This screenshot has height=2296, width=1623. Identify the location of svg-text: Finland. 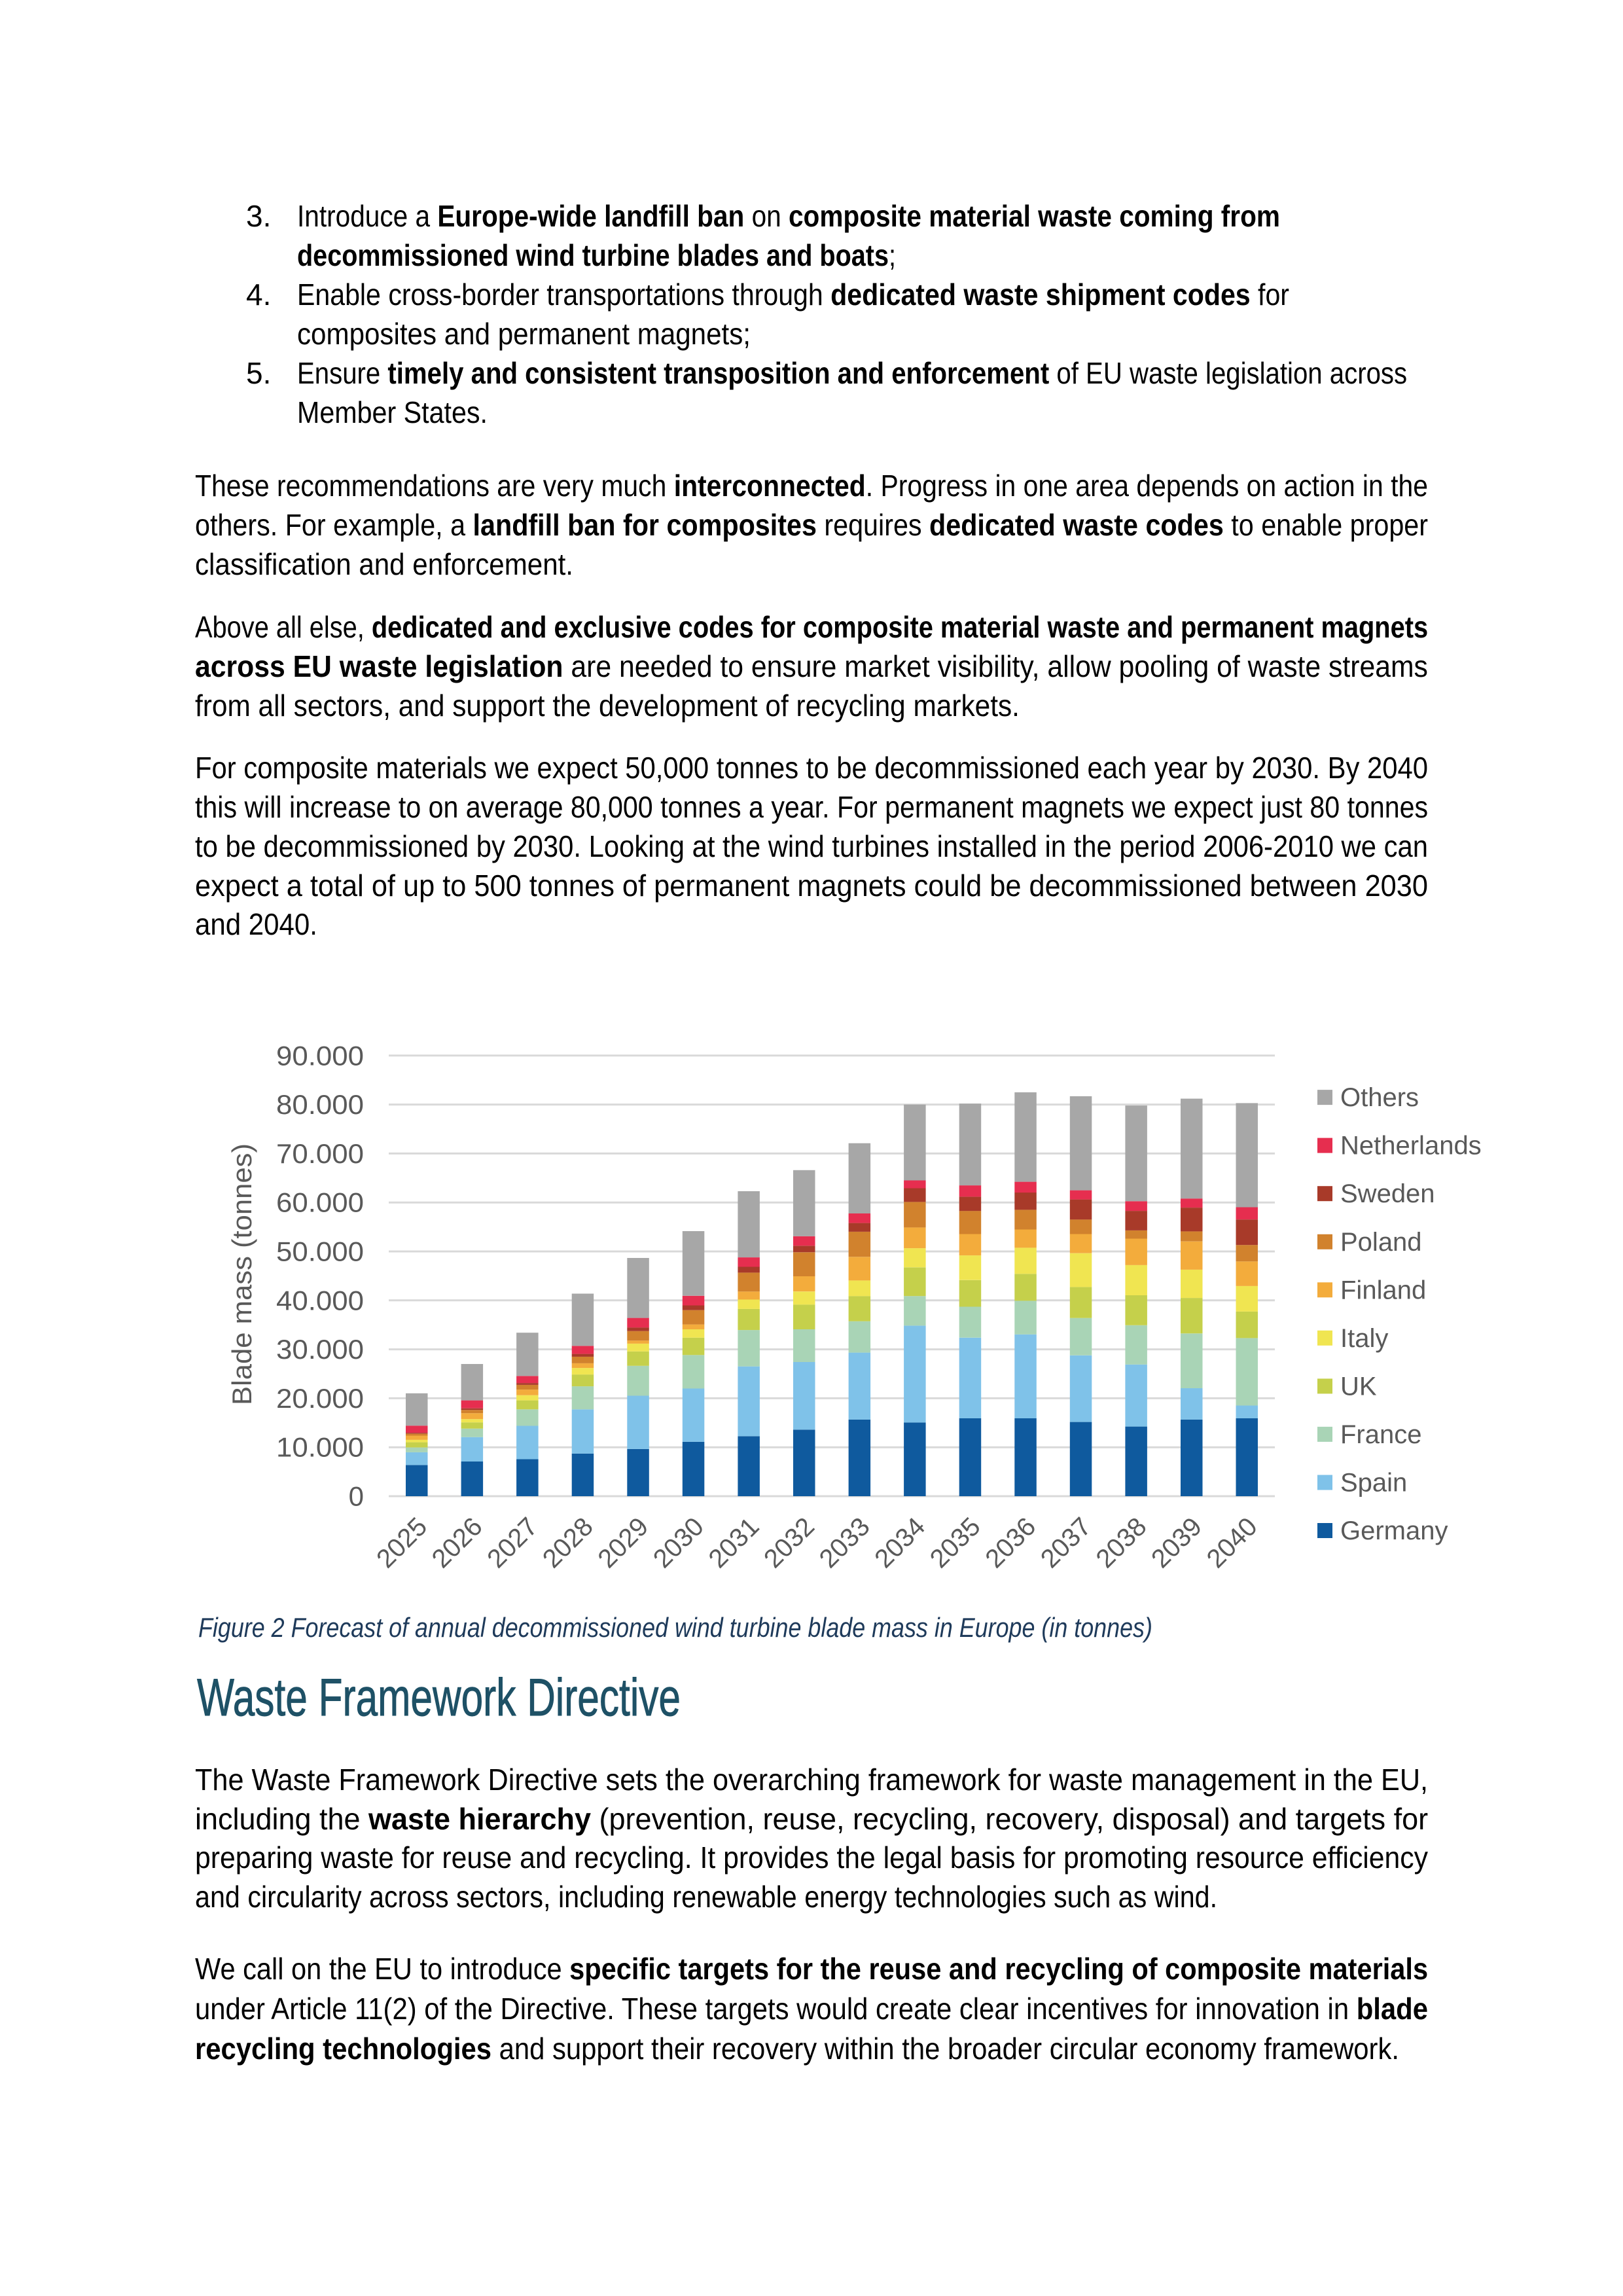
(1383, 1290).